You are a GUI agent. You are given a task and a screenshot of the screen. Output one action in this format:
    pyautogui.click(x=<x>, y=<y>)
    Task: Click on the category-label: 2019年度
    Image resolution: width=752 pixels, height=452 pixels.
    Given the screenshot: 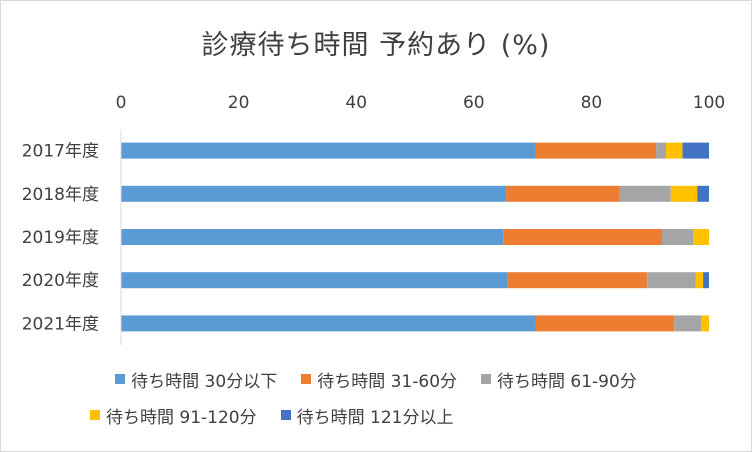 What is the action you would take?
    pyautogui.click(x=60, y=238)
    